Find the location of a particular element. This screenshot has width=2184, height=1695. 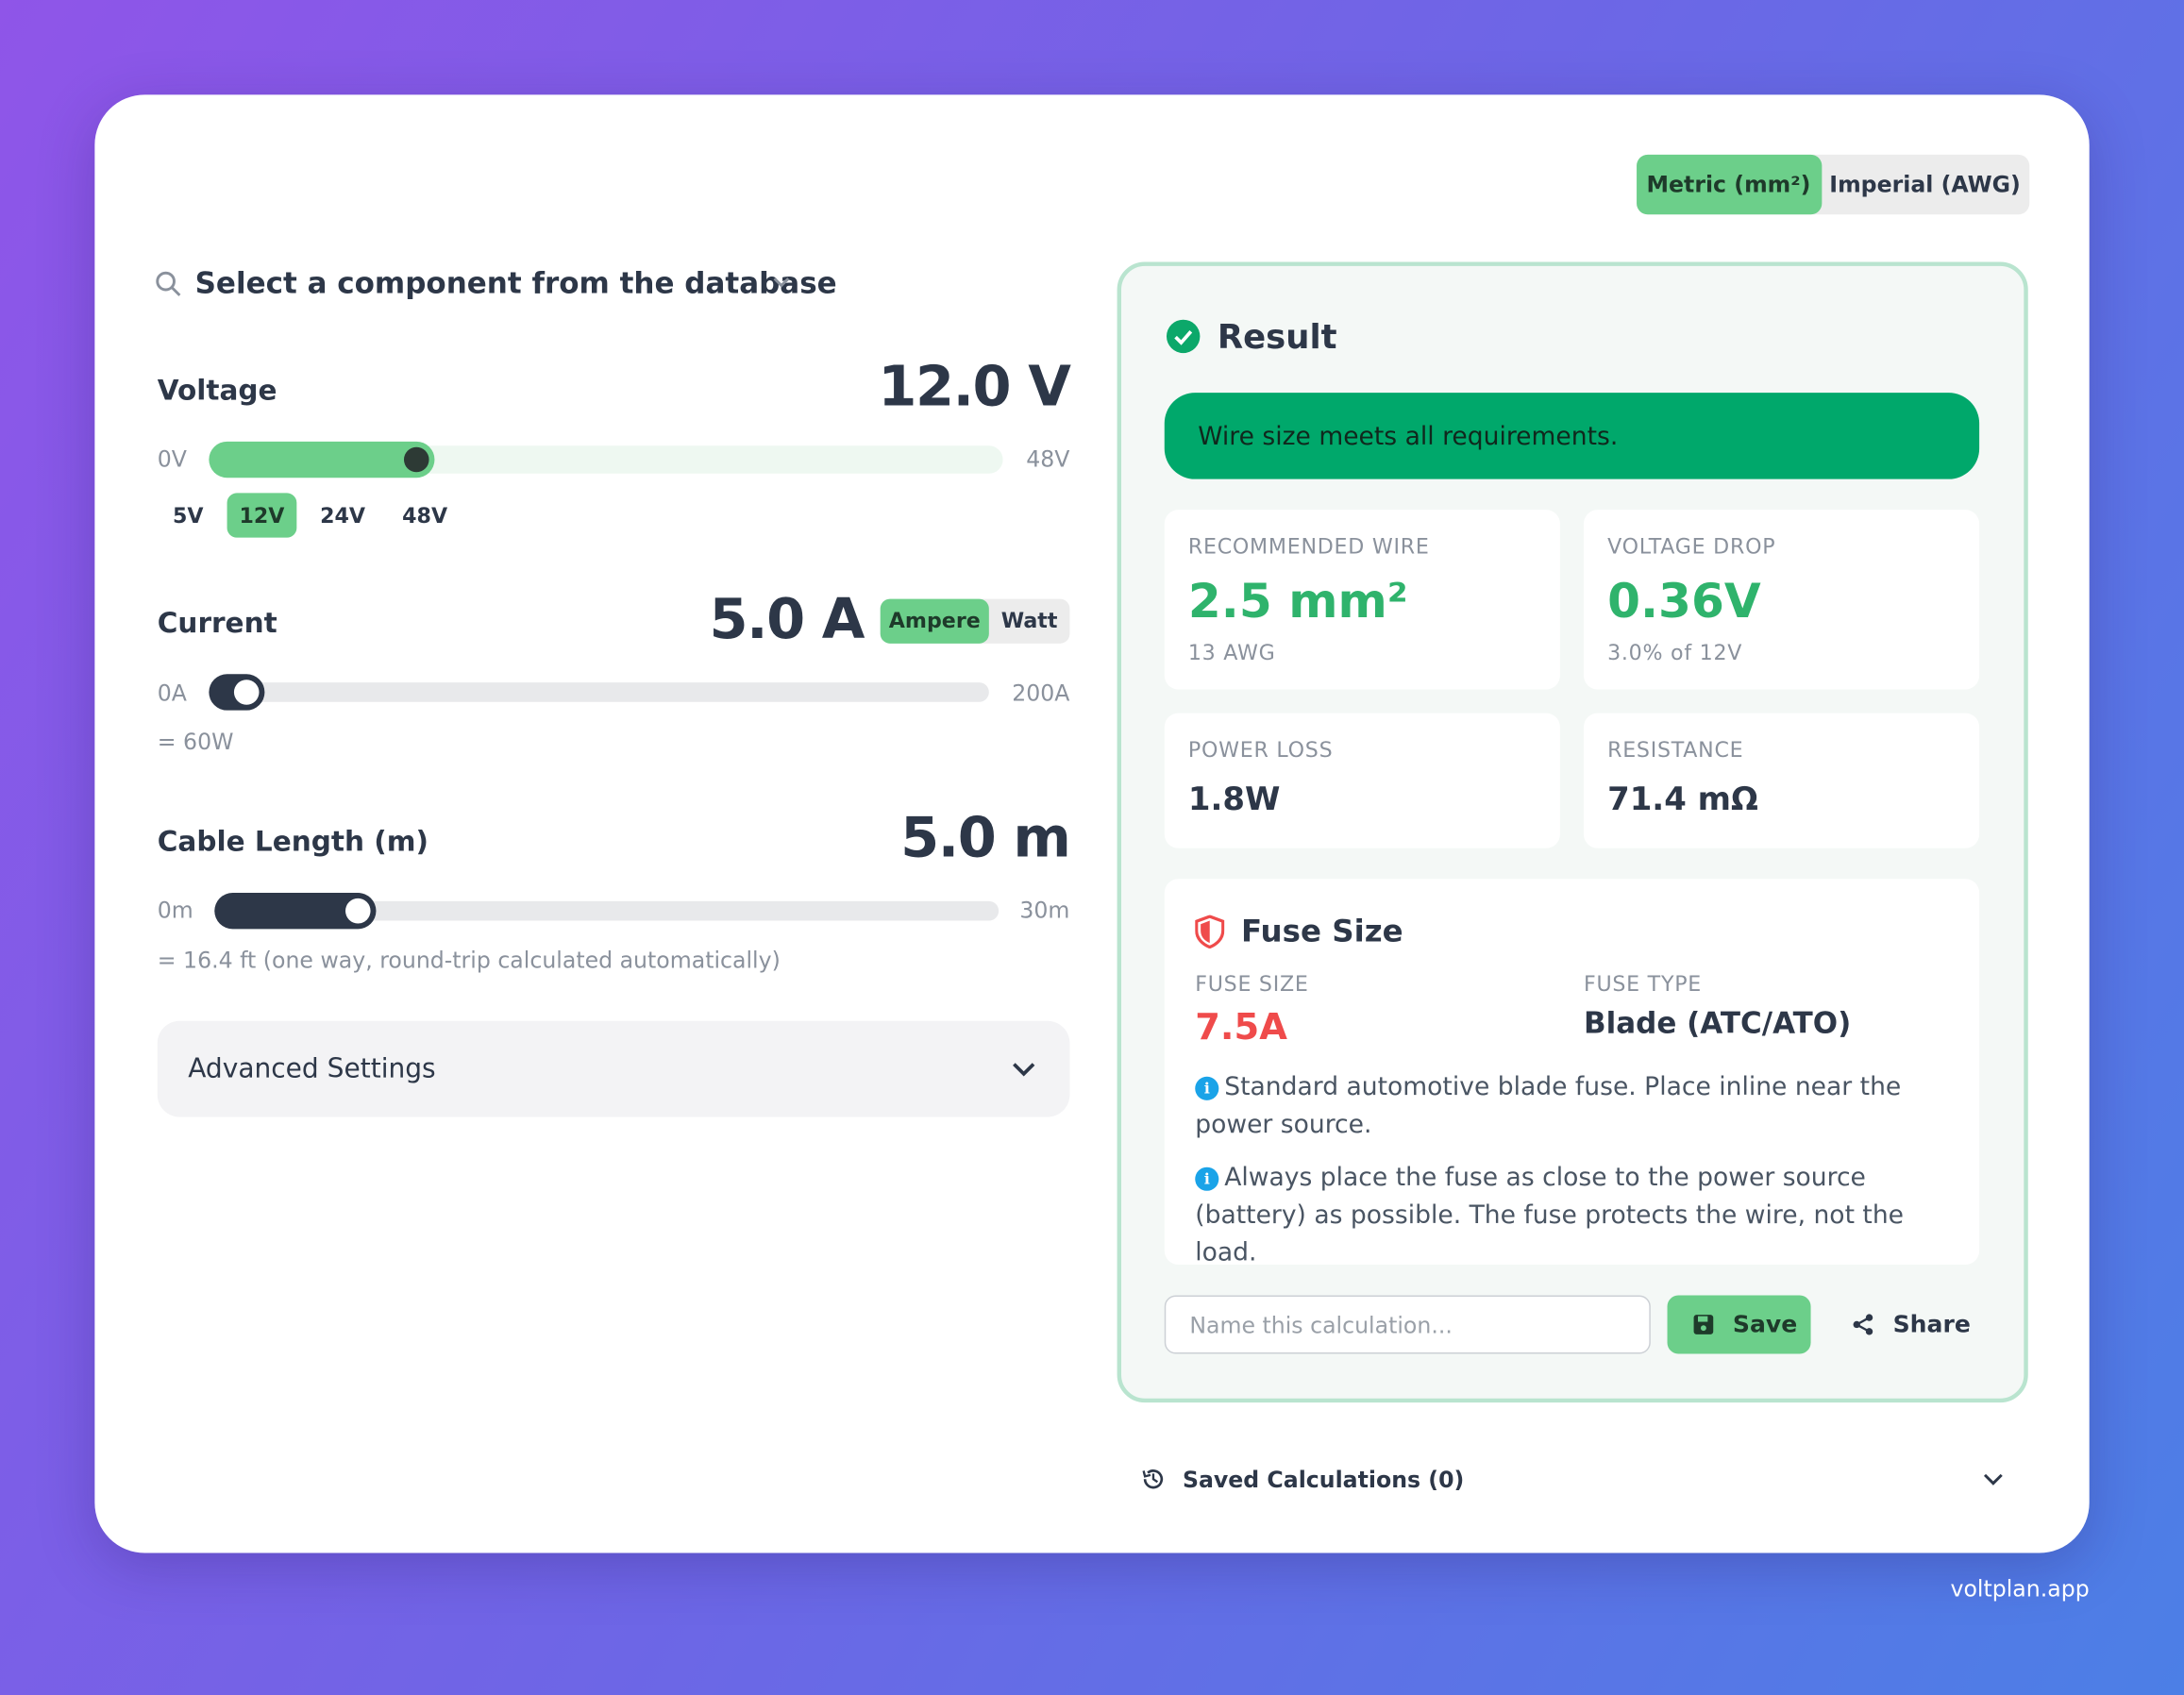

slider-max: 30m is located at coordinates (1044, 910).